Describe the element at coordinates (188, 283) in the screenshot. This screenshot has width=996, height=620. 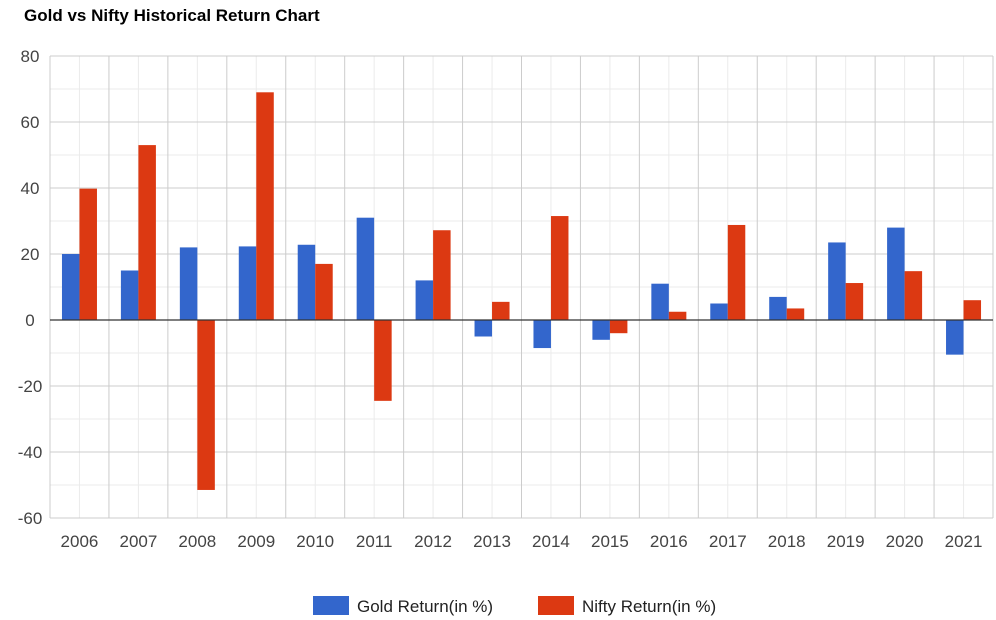
I see `bar-gold-2008` at that location.